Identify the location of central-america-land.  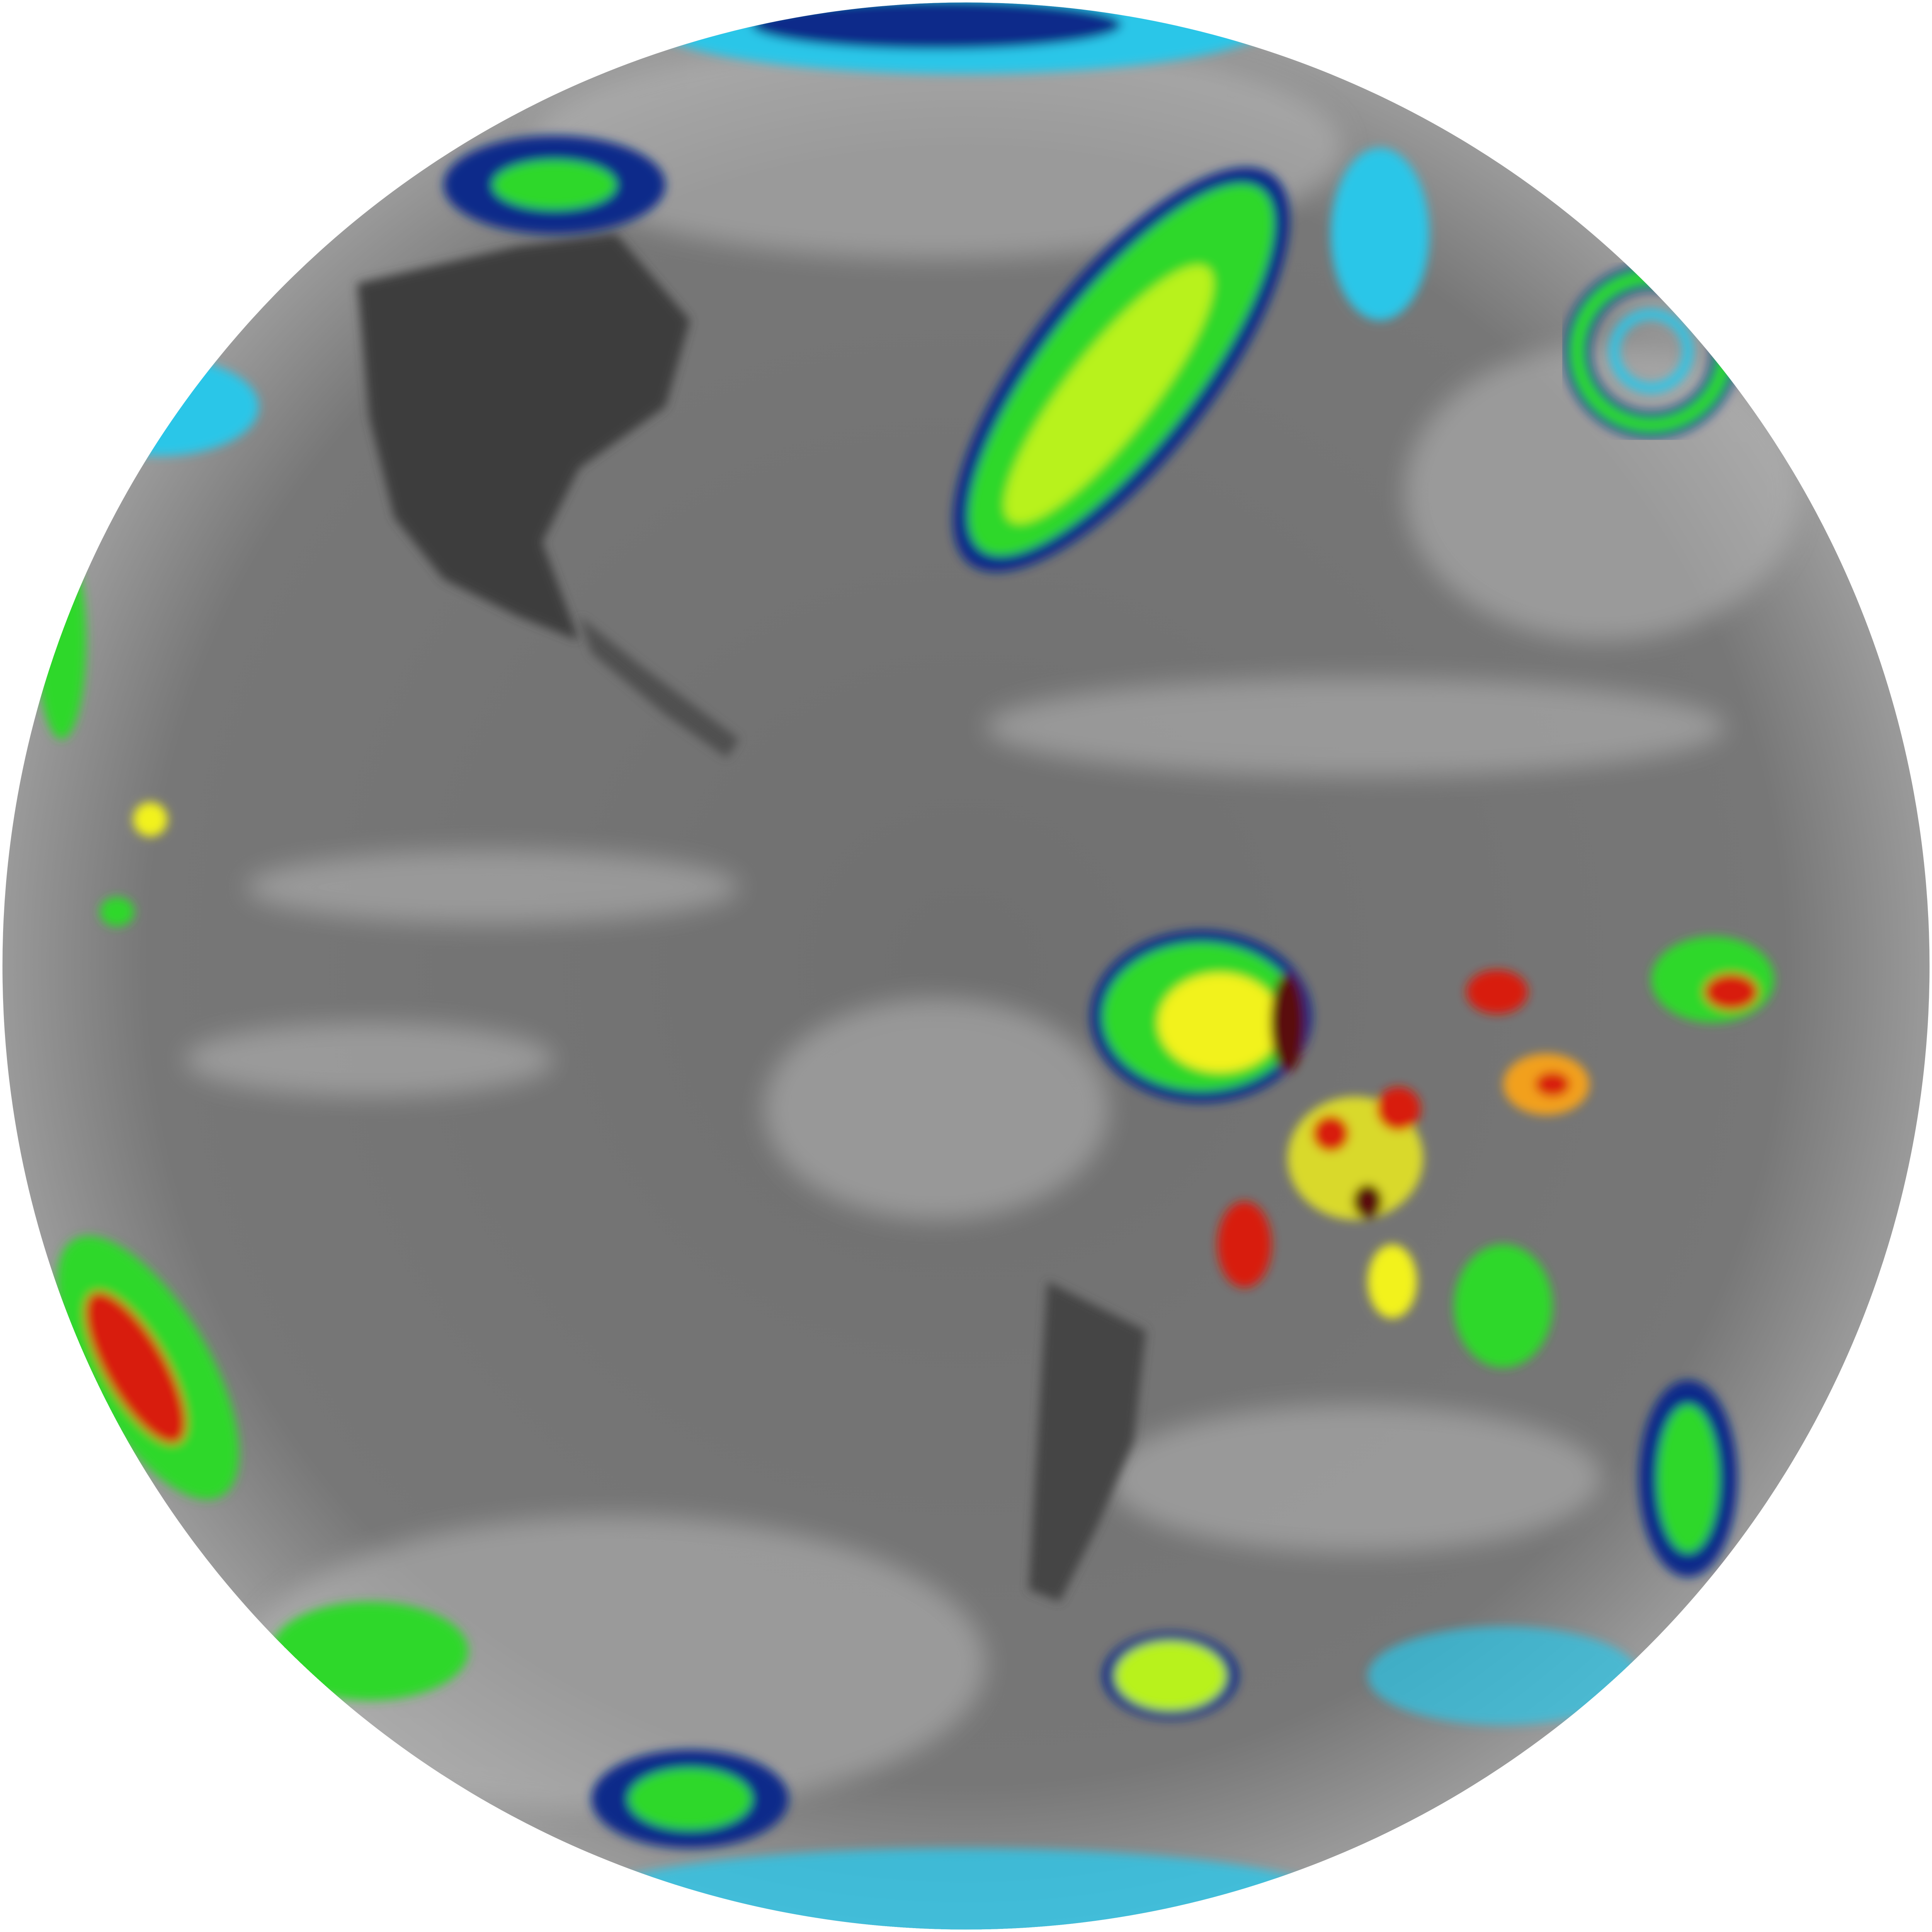
(660, 687).